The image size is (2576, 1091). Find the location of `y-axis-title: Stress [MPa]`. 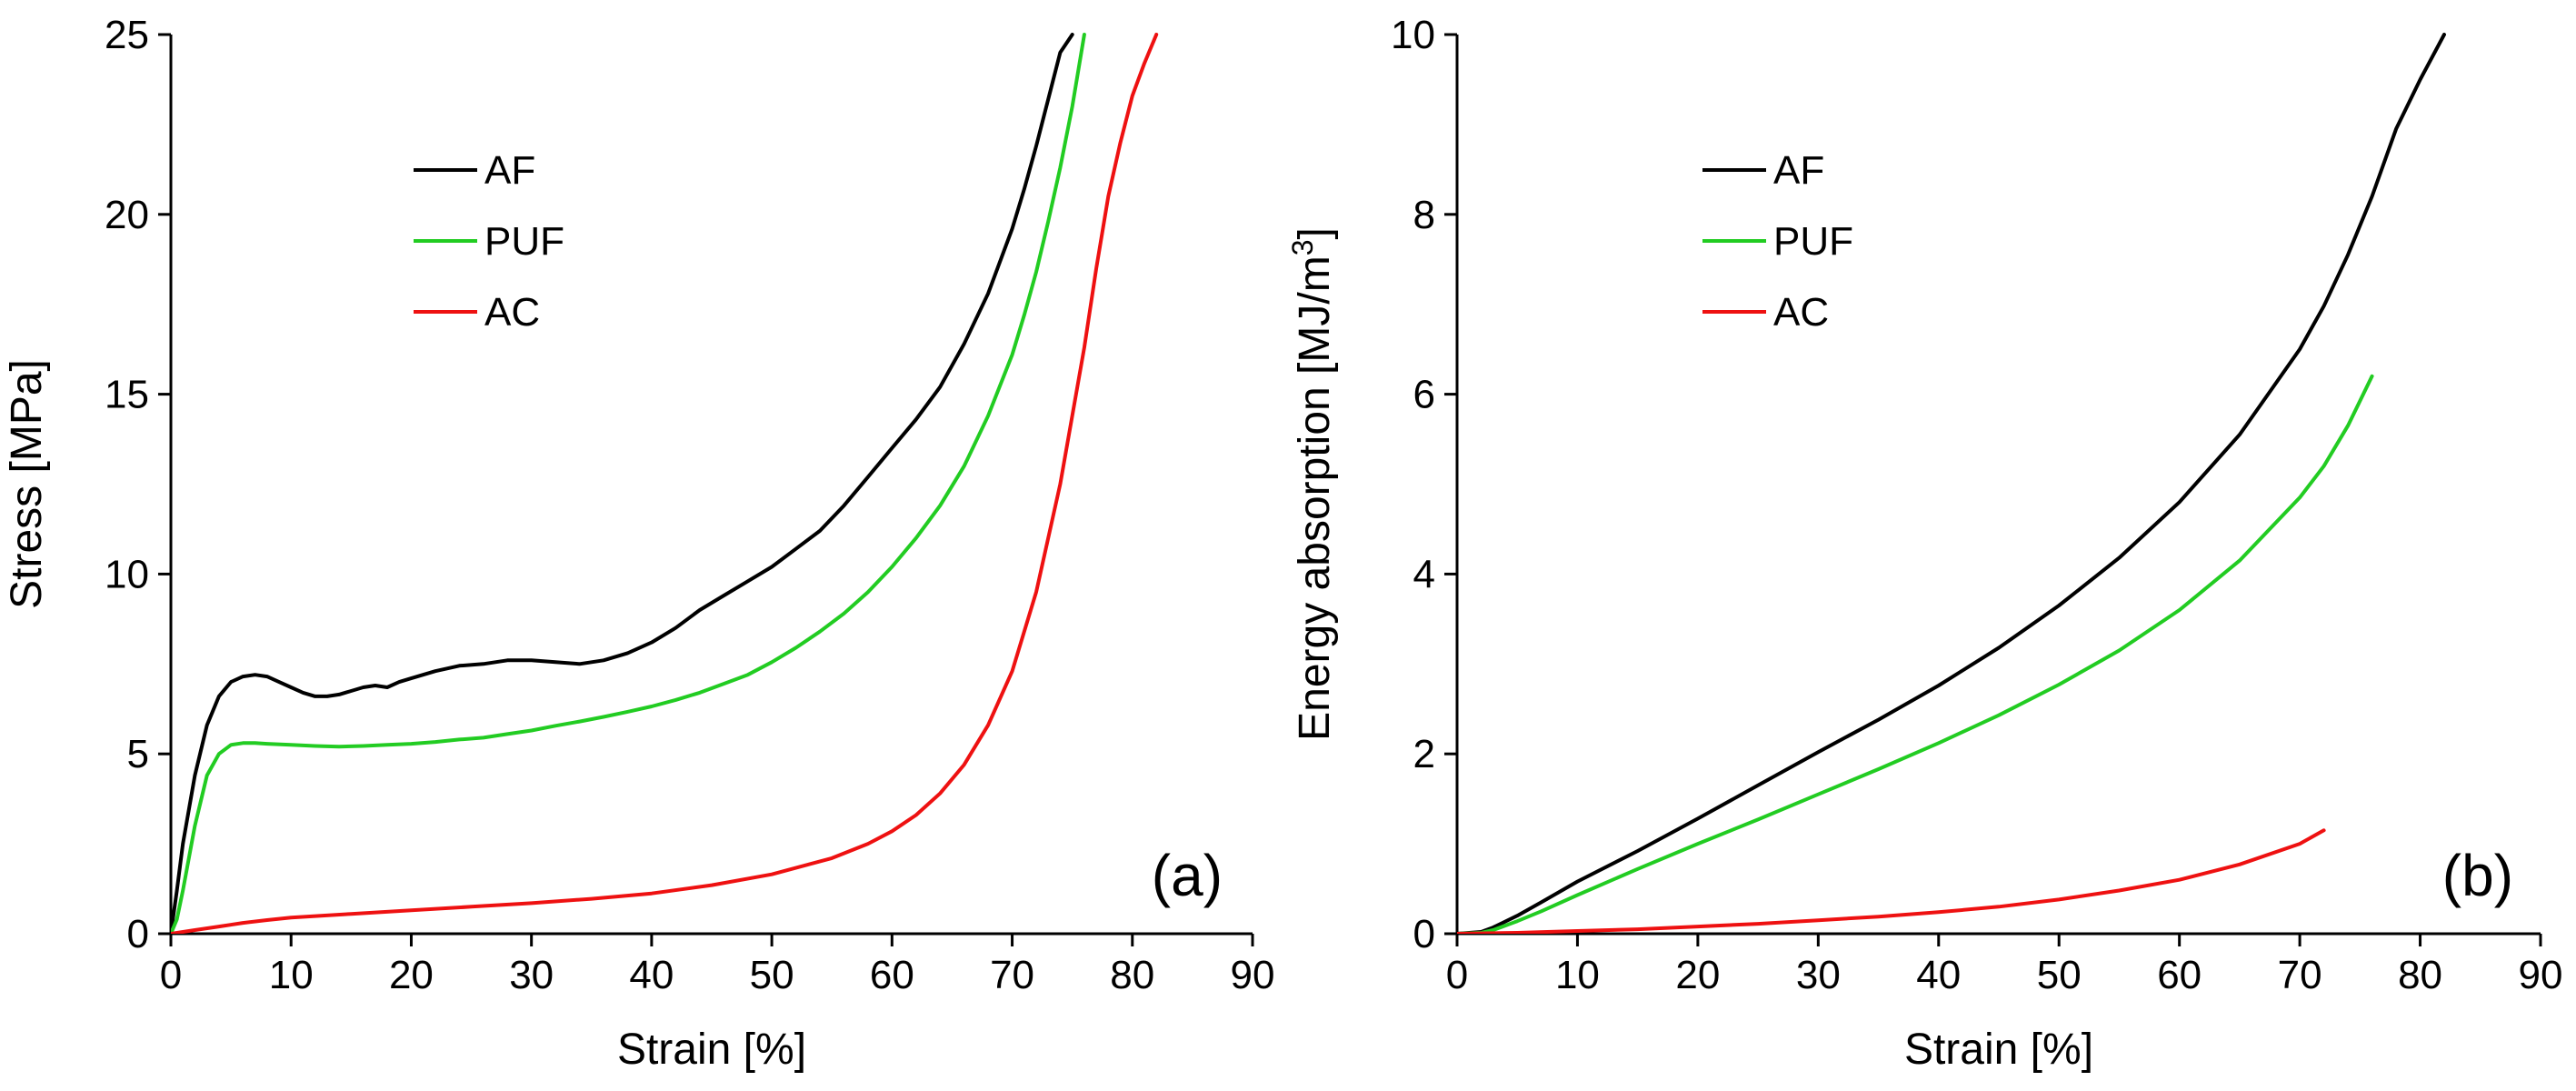

y-axis-title: Stress [MPa] is located at coordinates (27, 484).